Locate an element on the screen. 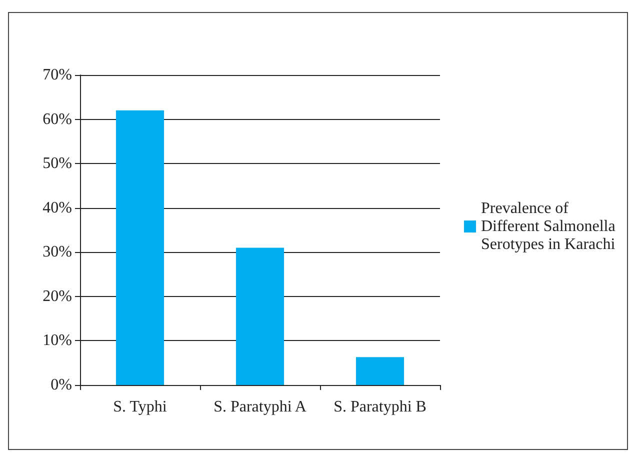  y-tick-label: 10% is located at coordinates (57, 341).